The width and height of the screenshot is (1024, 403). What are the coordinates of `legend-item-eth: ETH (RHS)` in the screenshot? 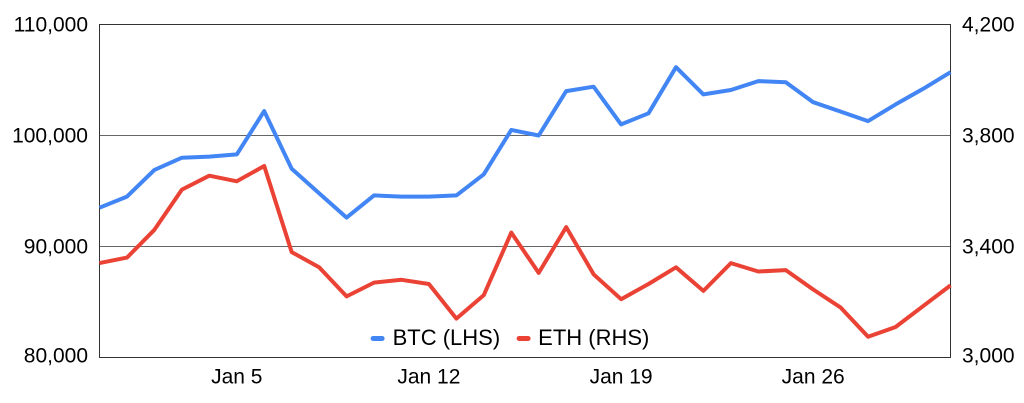 It's located at (582, 338).